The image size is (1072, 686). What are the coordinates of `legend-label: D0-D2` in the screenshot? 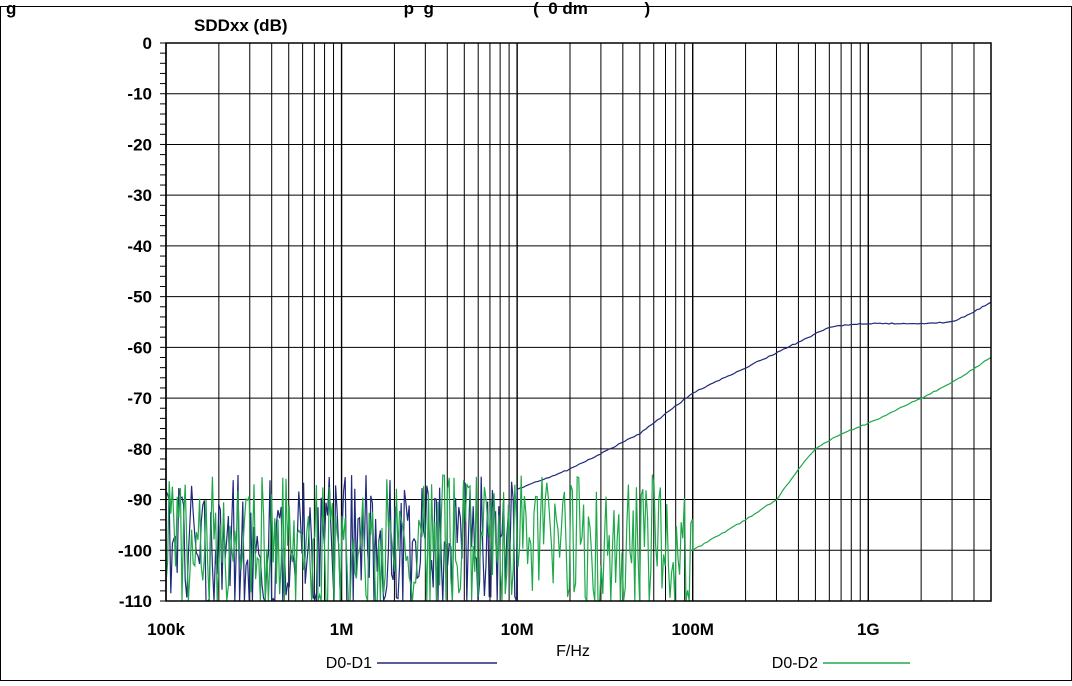 It's located at (795, 663).